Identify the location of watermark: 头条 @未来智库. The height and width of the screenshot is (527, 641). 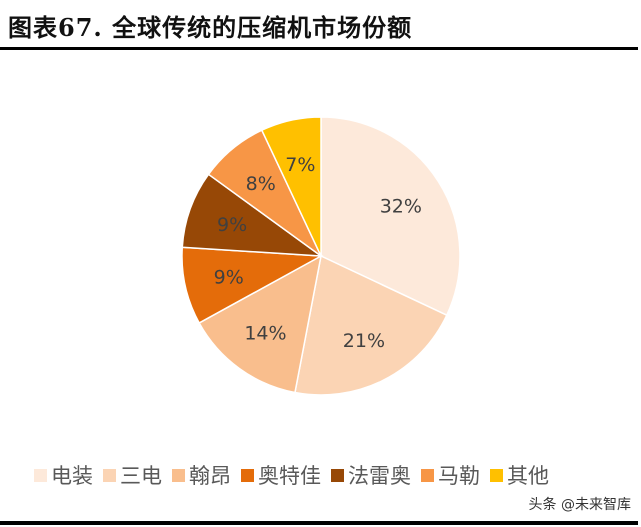
(579, 505).